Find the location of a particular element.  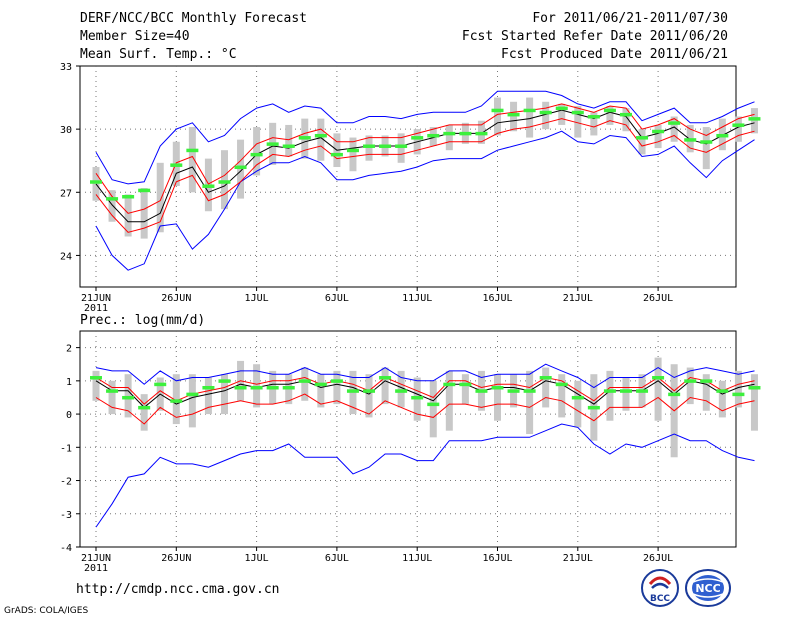

temperature-ytick-label: 33 is located at coordinates (66, 67).